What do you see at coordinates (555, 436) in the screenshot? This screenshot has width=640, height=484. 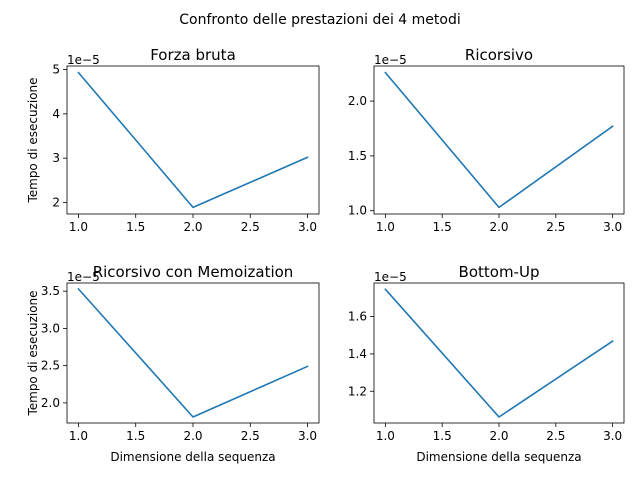 I see `chart-4-xtick-label: 2.5` at bounding box center [555, 436].